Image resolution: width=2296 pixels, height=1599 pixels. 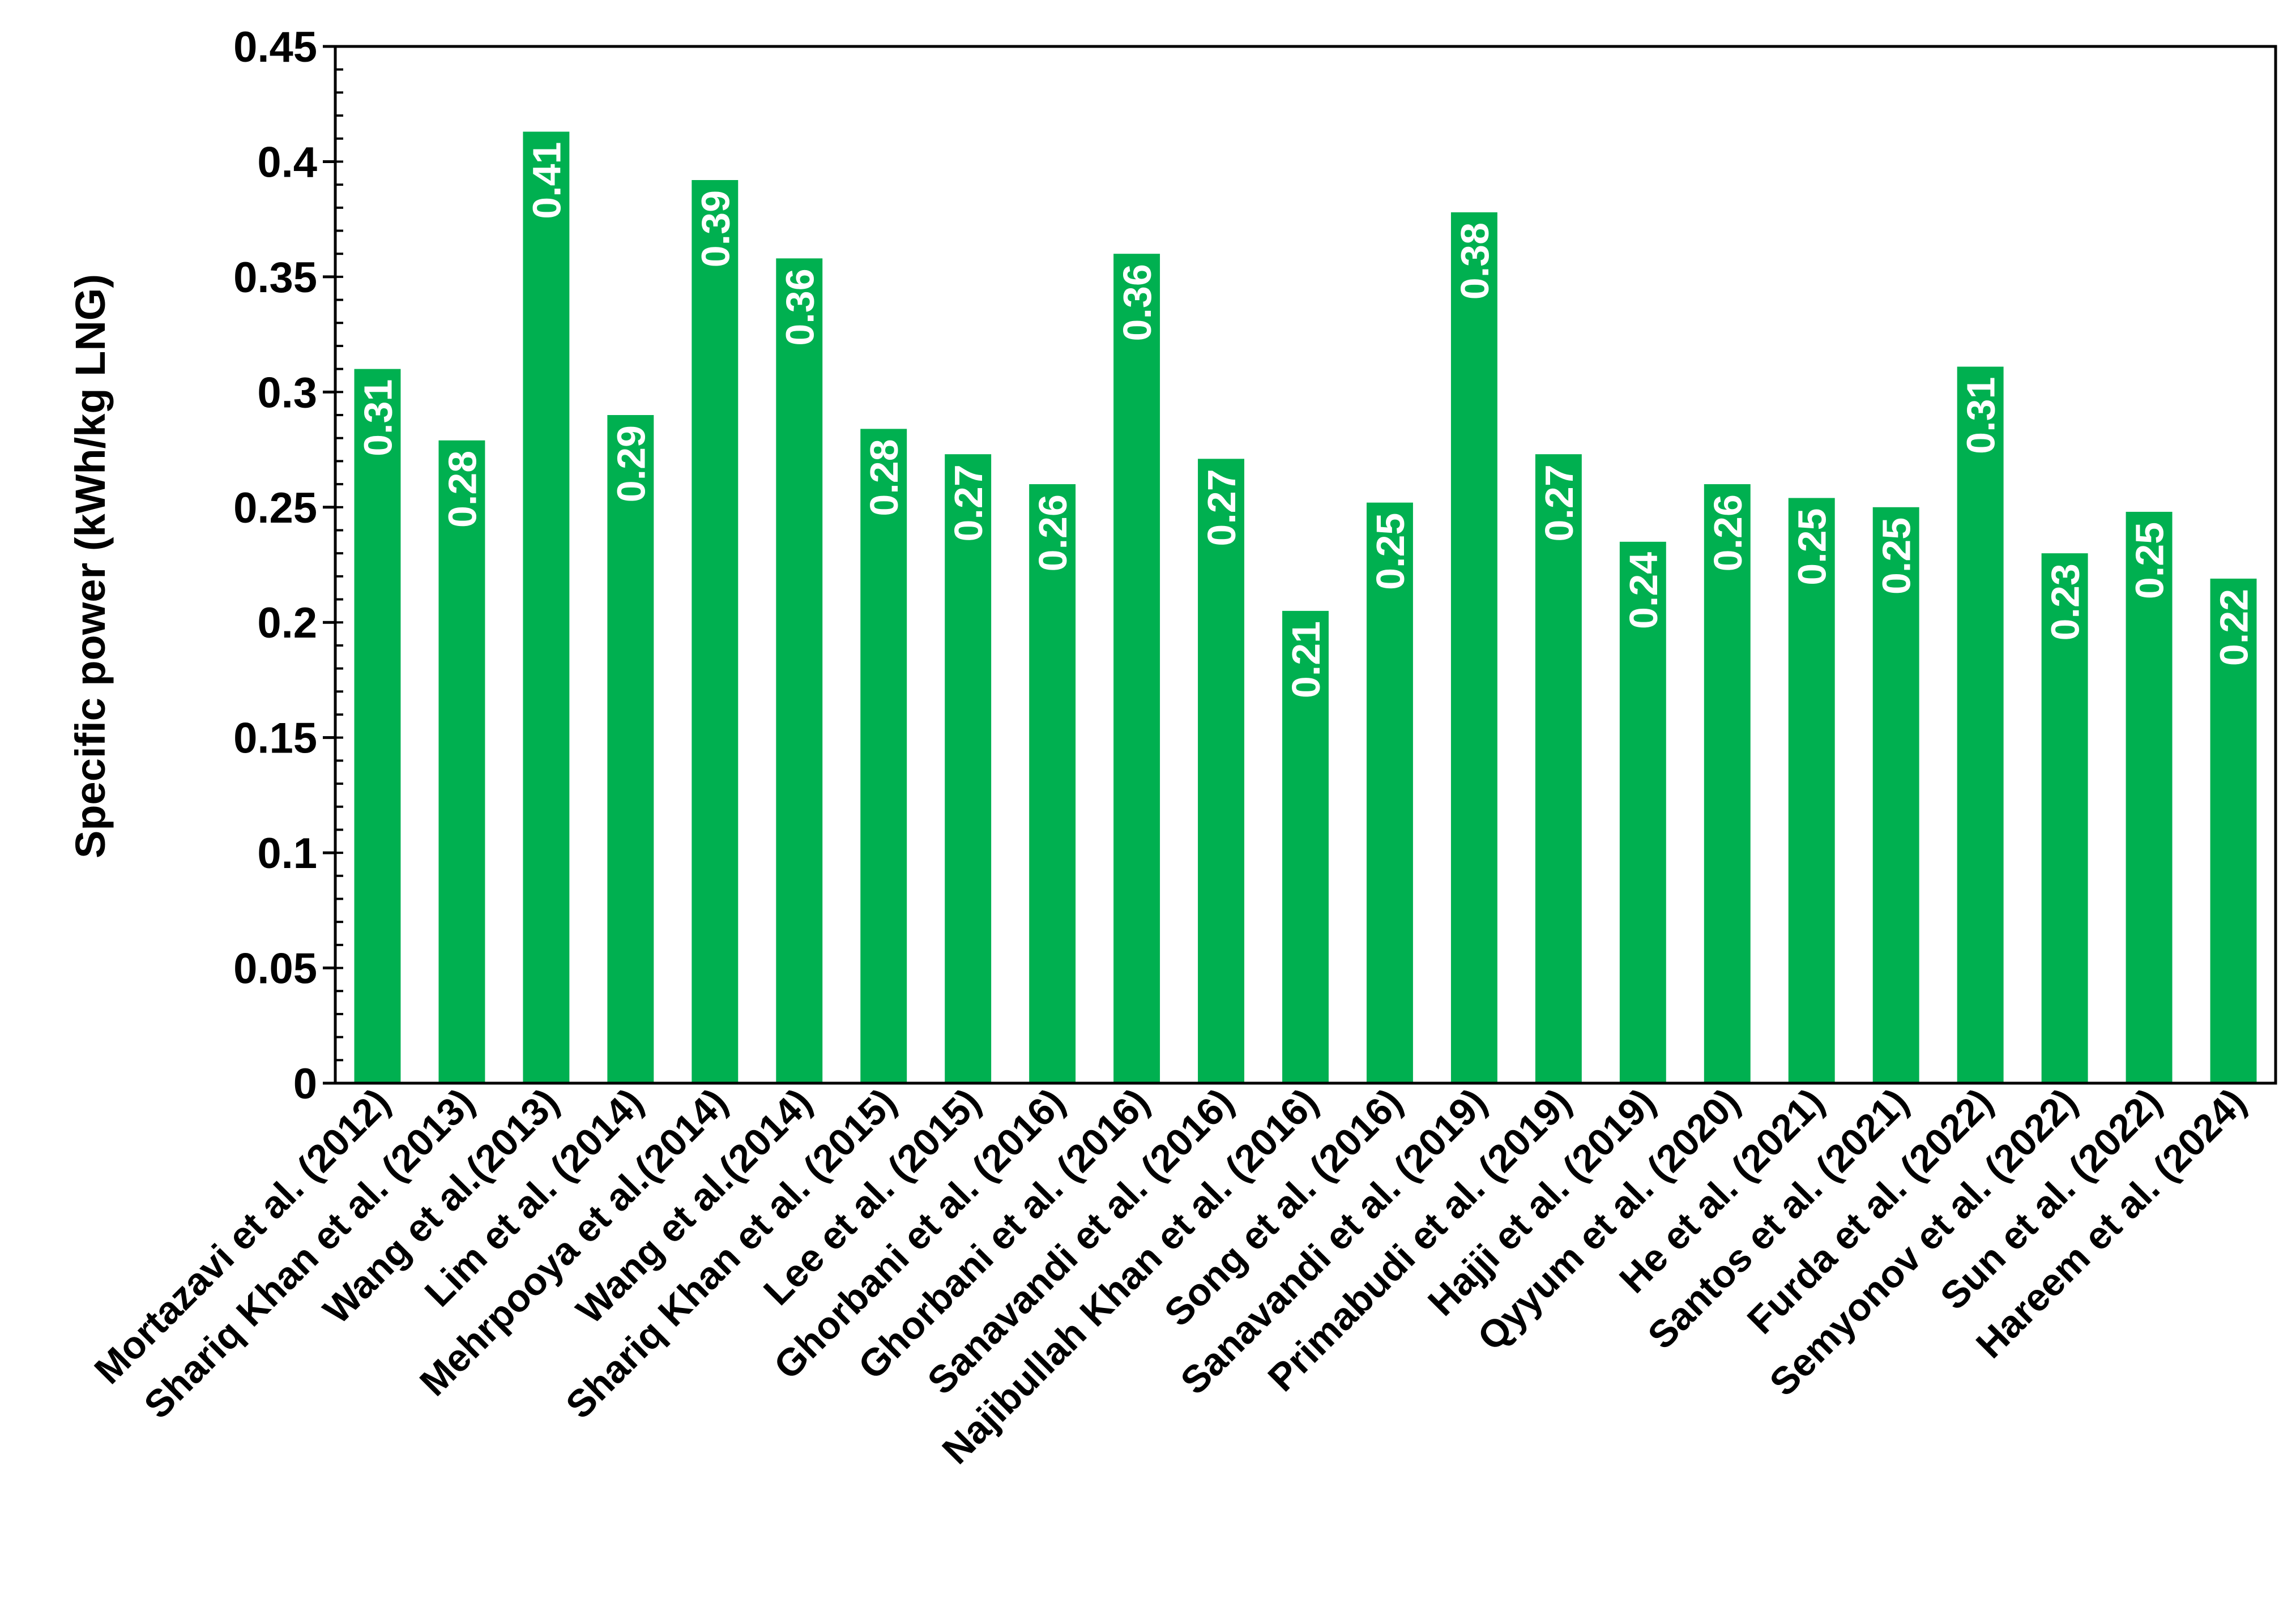 I want to click on bar-data-label: 0.38, so click(x=1475, y=261).